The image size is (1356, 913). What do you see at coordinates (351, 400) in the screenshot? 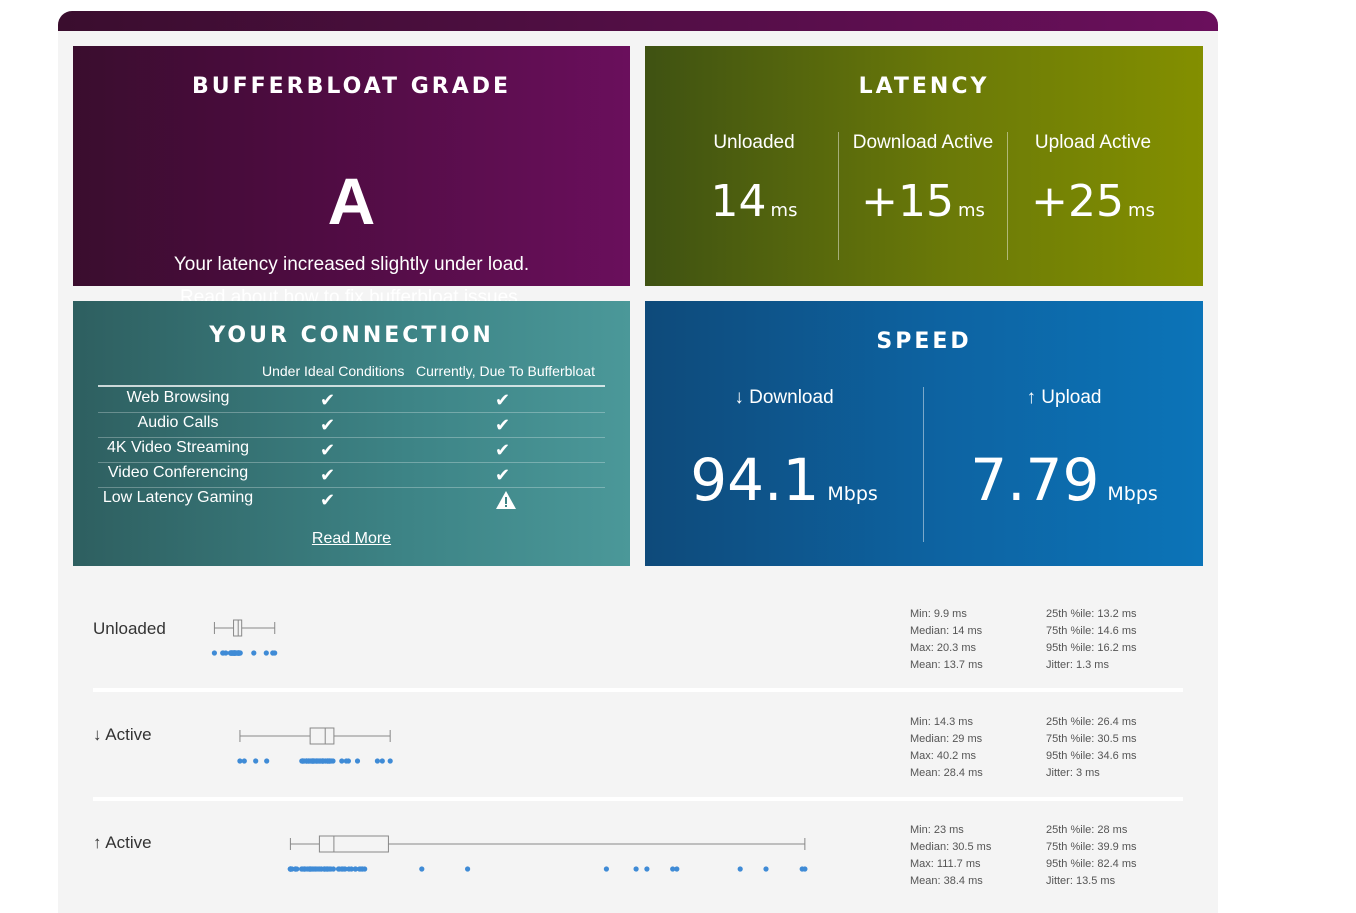
I see `connection-row: Web Browsing ✔ ✔` at bounding box center [351, 400].